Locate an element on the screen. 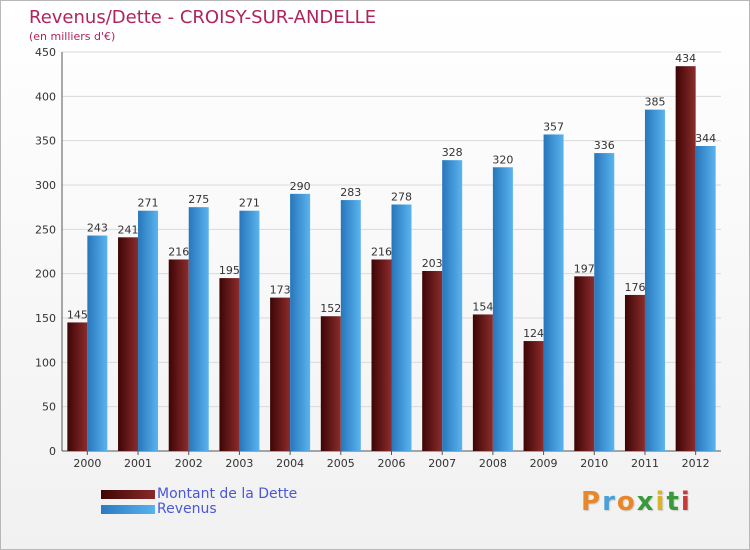 Image resolution: width=750 pixels, height=550 pixels. legend-swatch-revenus is located at coordinates (128, 509).